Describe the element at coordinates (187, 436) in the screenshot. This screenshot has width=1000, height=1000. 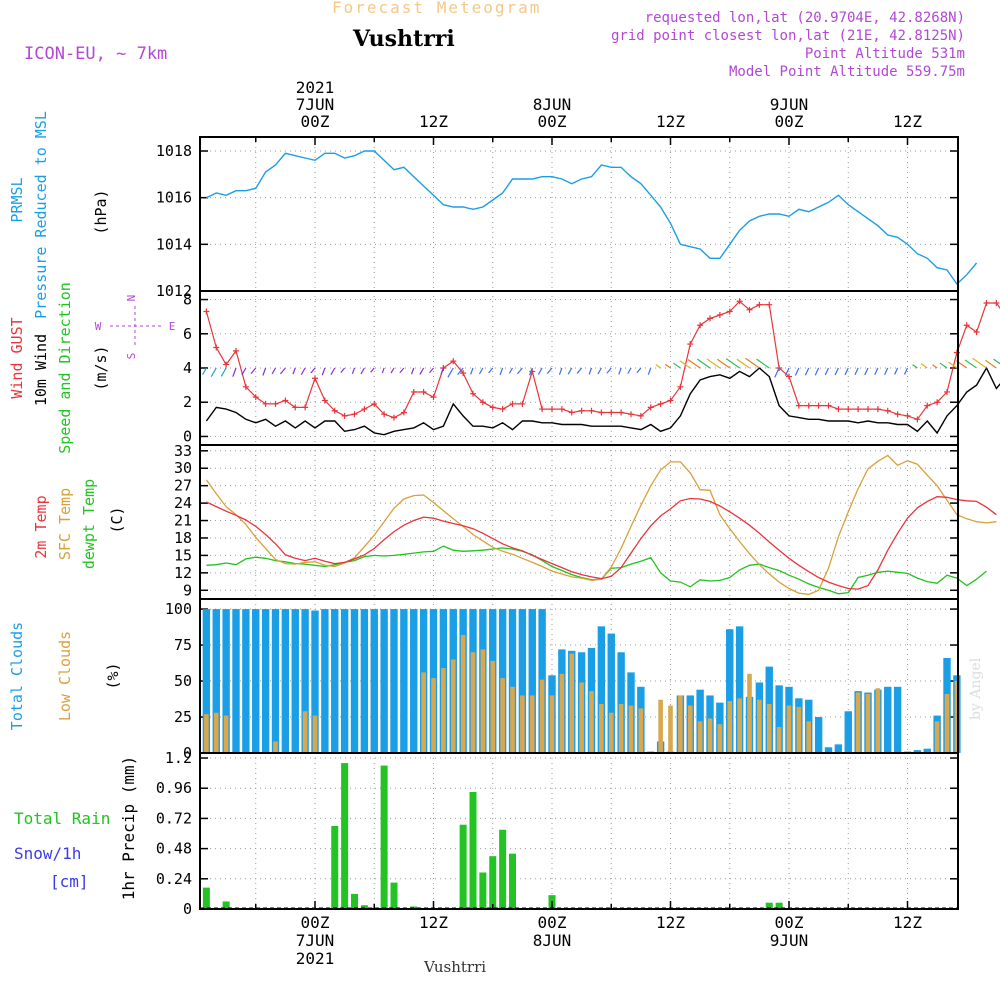
I see `y-tick-label: 0` at that location.